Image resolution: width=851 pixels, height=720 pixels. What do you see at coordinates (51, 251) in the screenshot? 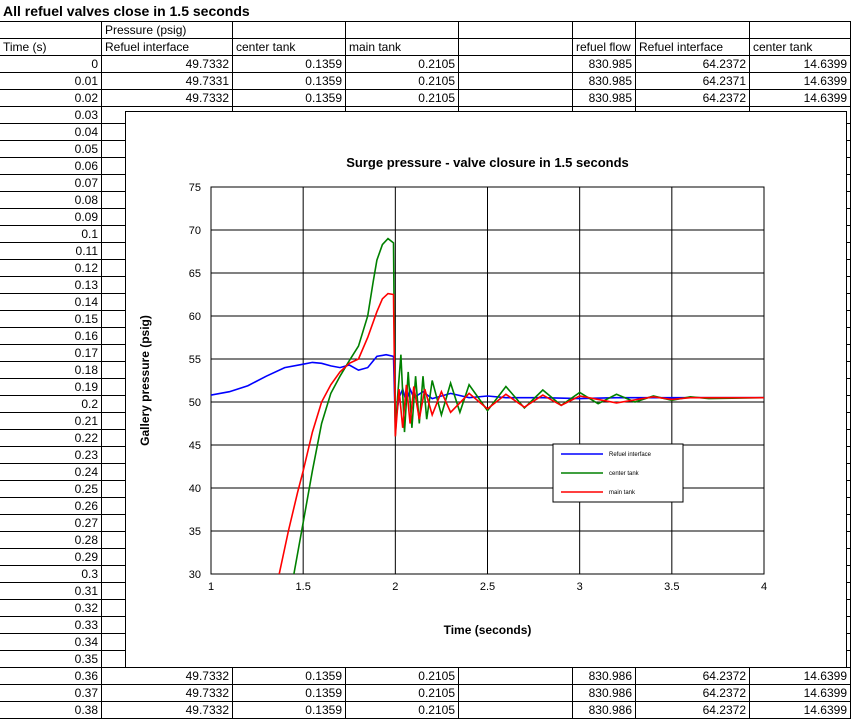
I see `time-cell: 0.11` at bounding box center [51, 251].